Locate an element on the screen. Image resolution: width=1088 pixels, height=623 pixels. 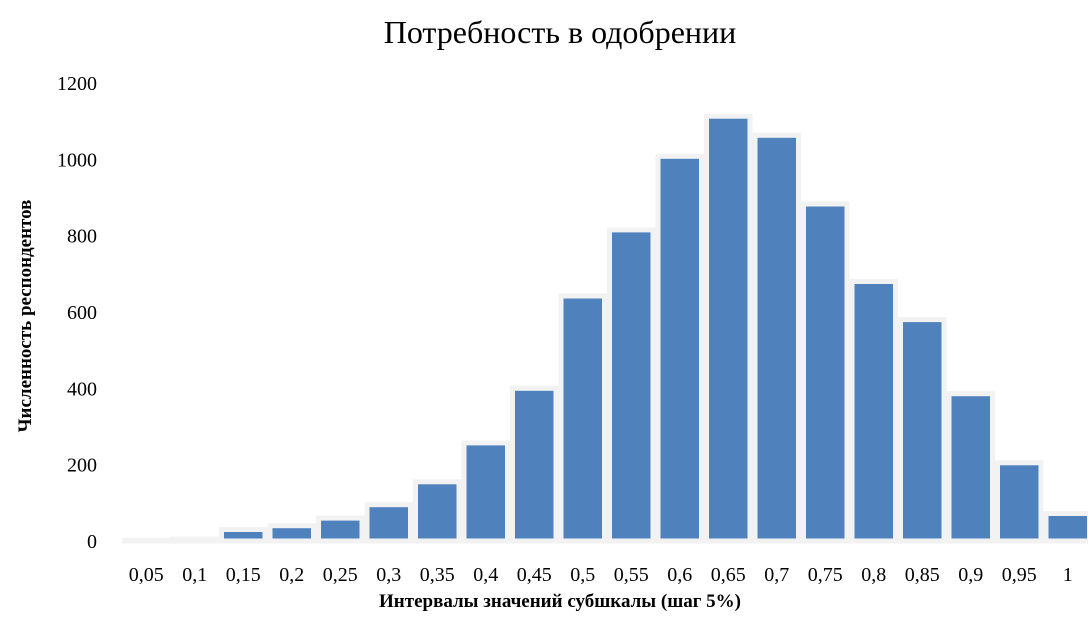
x-tick-label: 1 is located at coordinates (1068, 575).